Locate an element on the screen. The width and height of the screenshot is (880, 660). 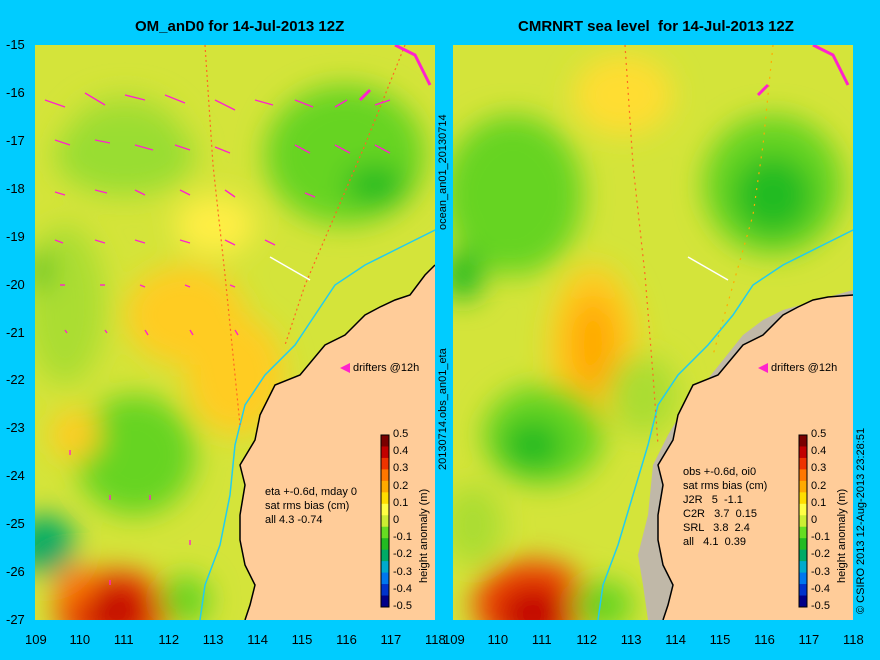
latitude-tick: -25 is located at coordinates (15, 524).